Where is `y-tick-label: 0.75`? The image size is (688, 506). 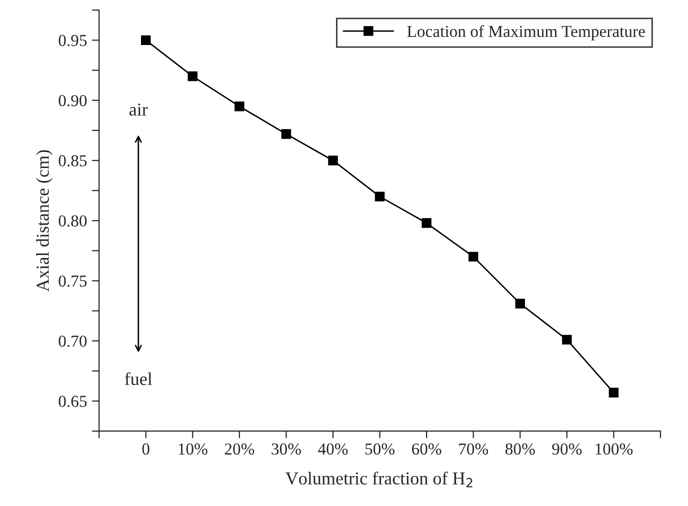 y-tick-label: 0.75 is located at coordinates (72, 281).